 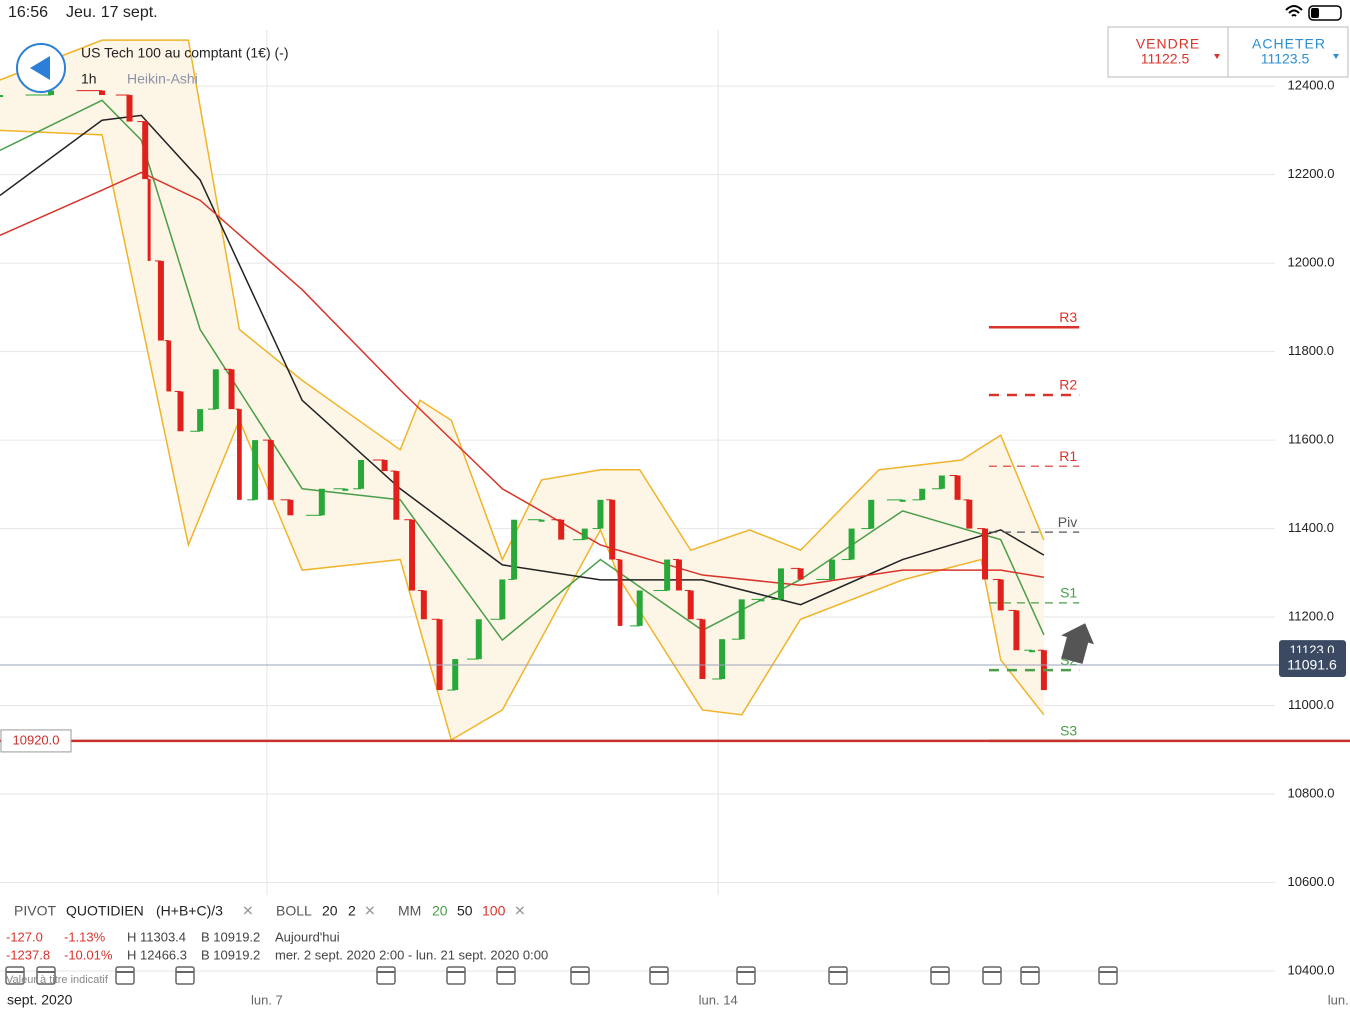 I want to click on last-price-label: 11091.6, so click(x=1312, y=665).